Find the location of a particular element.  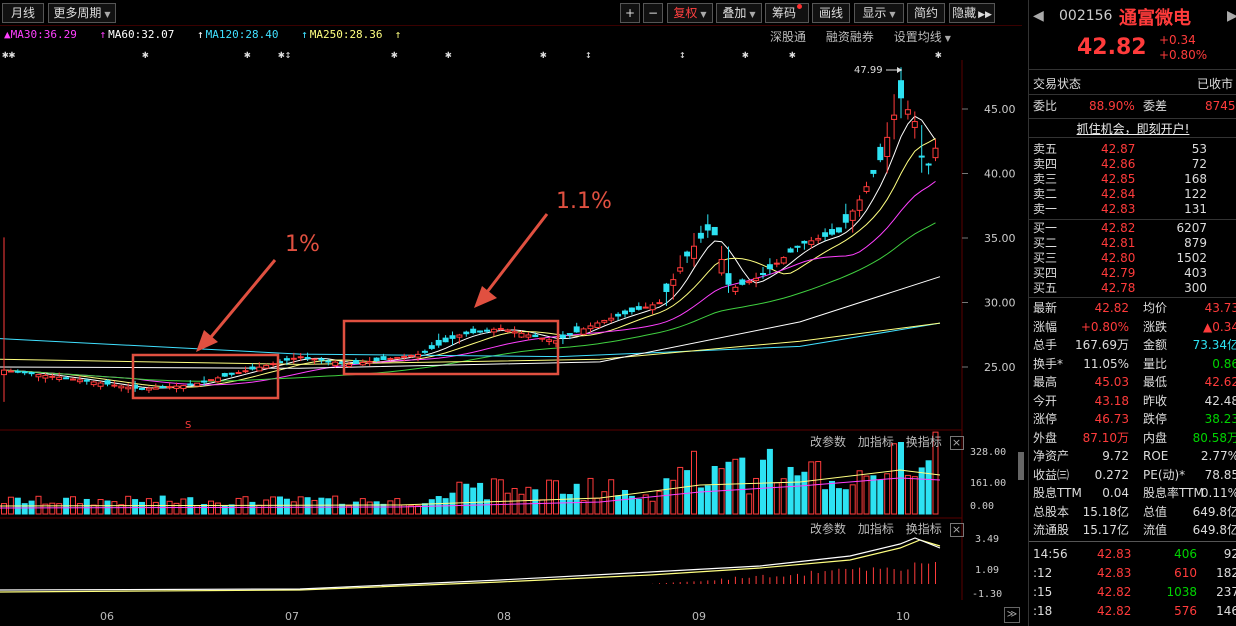

price-axis-label: 35.00 is located at coordinates (1000, 238).